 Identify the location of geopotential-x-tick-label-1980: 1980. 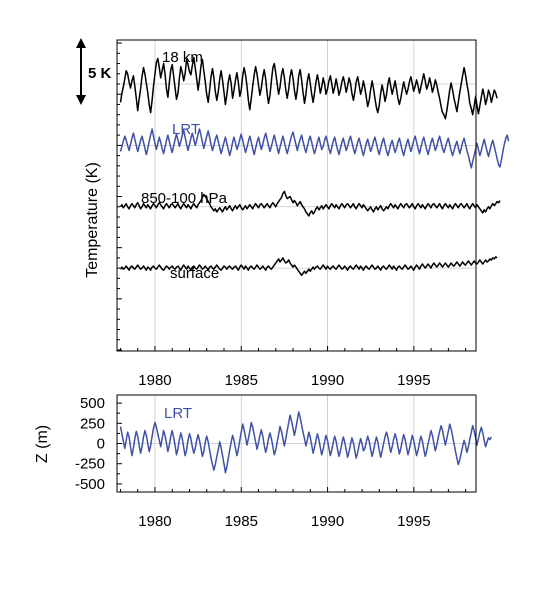
(154, 521).